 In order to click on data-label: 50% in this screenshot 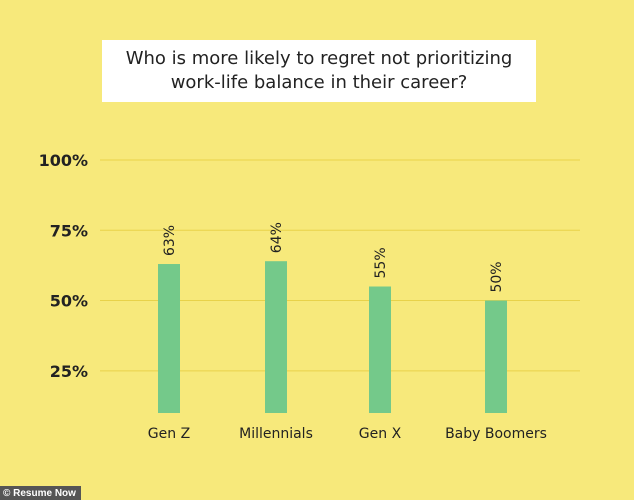, I will do `click(497, 276)`.